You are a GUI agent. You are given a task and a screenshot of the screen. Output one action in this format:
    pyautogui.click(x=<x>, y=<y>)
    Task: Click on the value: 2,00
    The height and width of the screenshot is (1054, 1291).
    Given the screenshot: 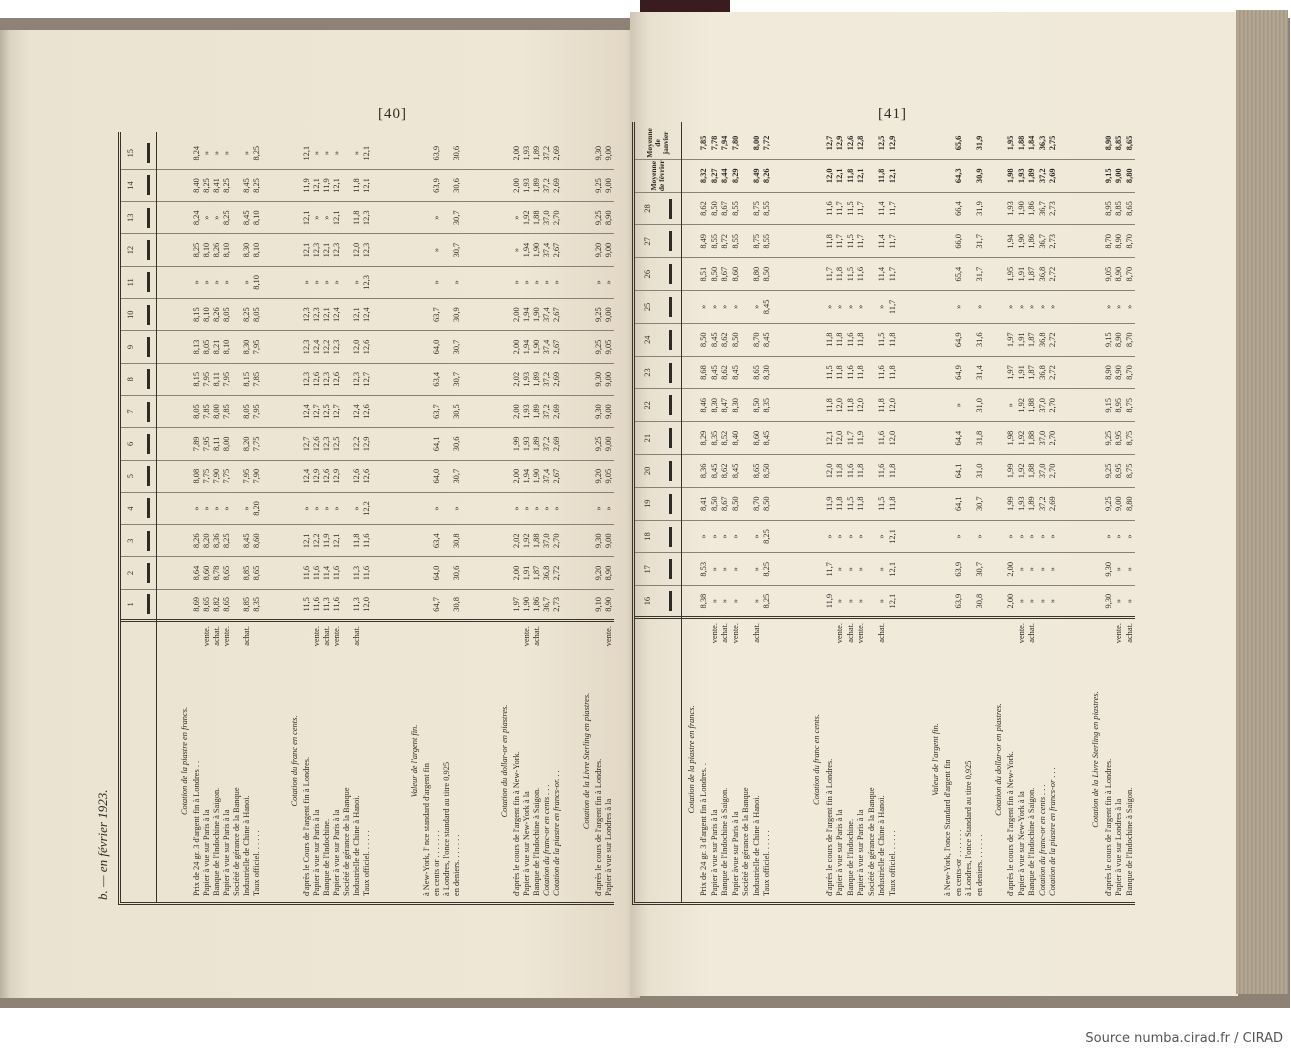 What is the action you would take?
    pyautogui.click(x=1011, y=601)
    